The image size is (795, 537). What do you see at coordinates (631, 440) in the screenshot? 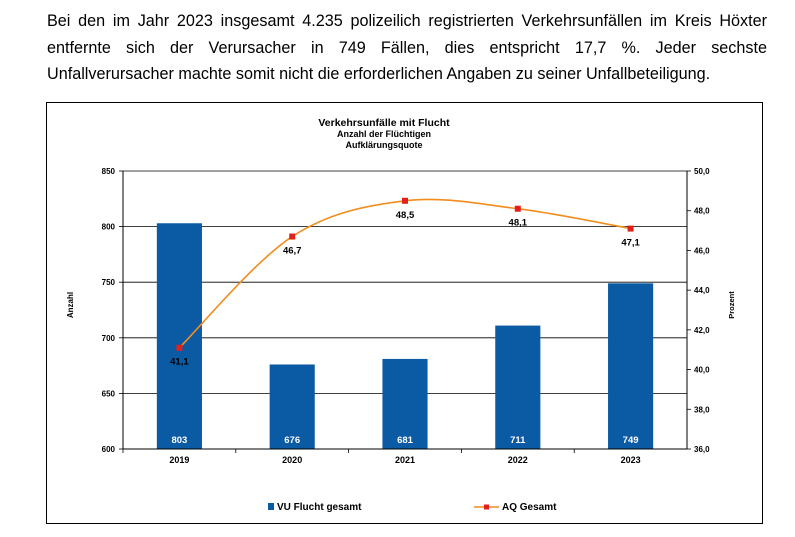
I see `bar-value-label: 749` at bounding box center [631, 440].